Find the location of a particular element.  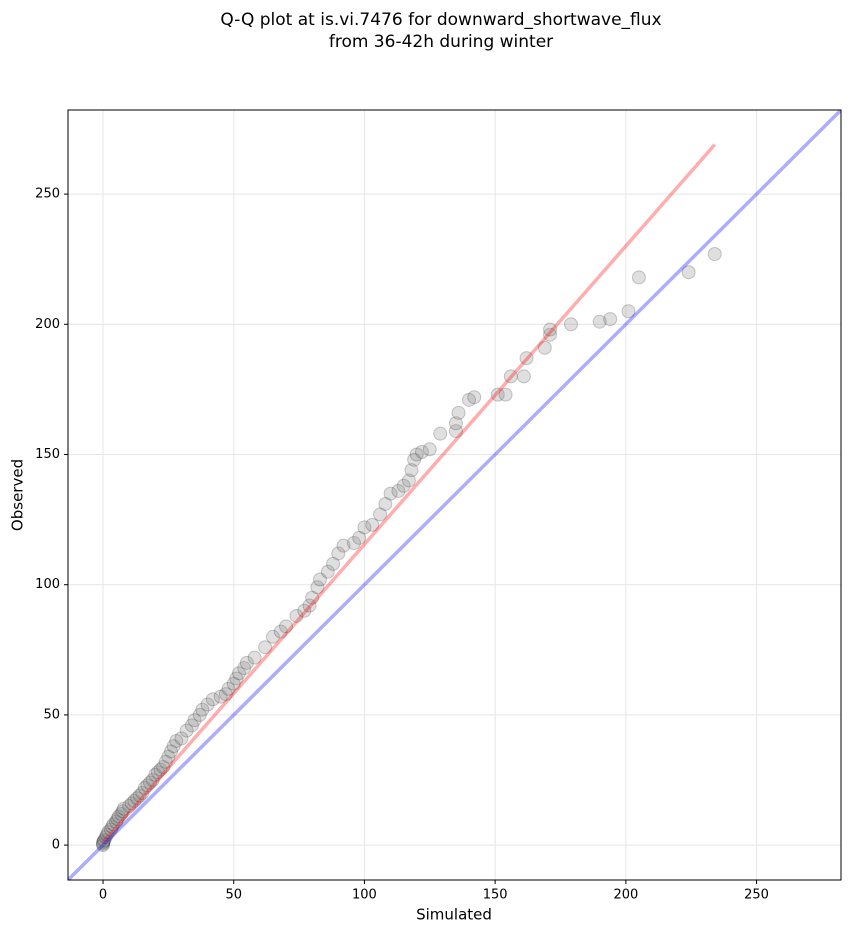

chart-title: from 36-42h during winter is located at coordinates (441, 42).